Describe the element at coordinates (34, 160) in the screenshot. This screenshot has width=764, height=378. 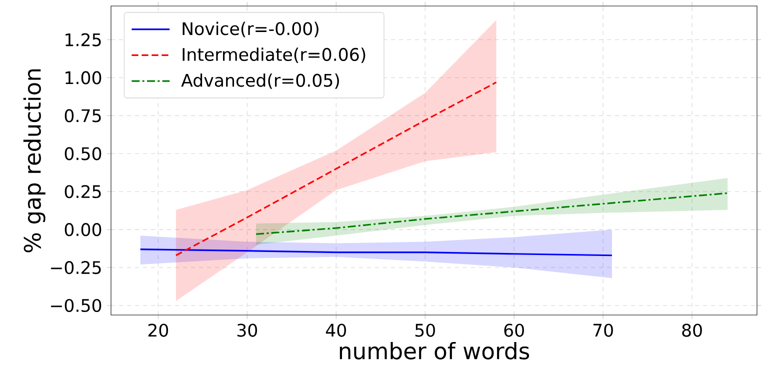
I see `y-axis-title: % gap reduction` at that location.